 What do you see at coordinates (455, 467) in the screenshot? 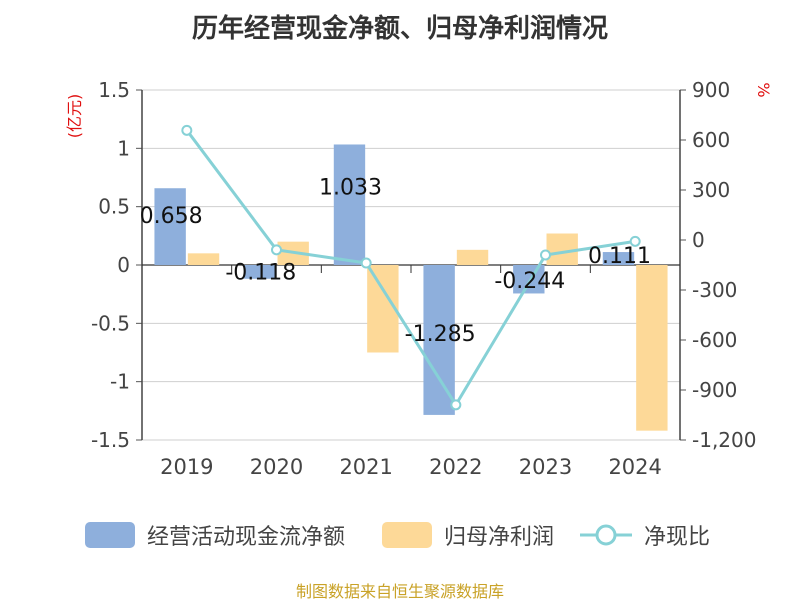
I see `x-axis-tick-label: 2022` at bounding box center [455, 467].